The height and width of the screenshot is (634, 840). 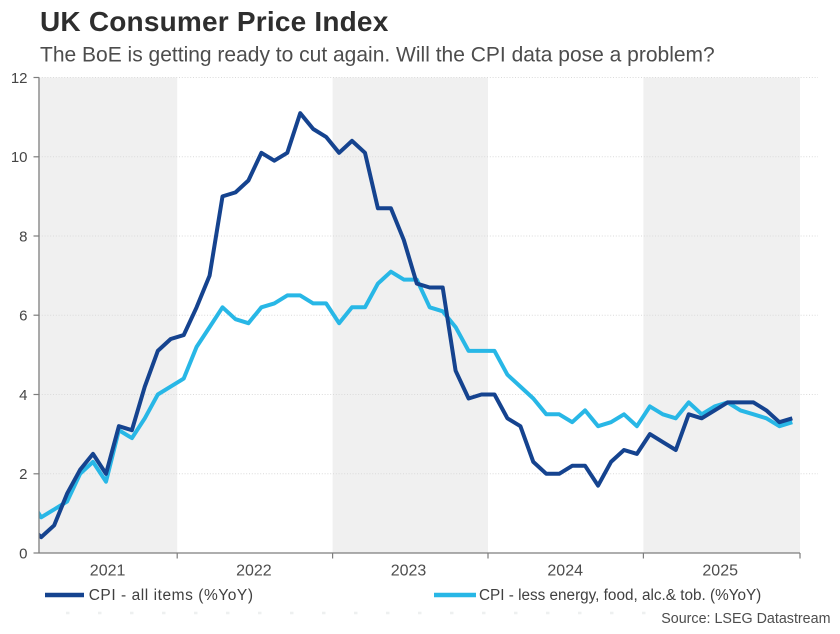 What do you see at coordinates (409, 571) in the screenshot?
I see `svg-text: 2023` at bounding box center [409, 571].